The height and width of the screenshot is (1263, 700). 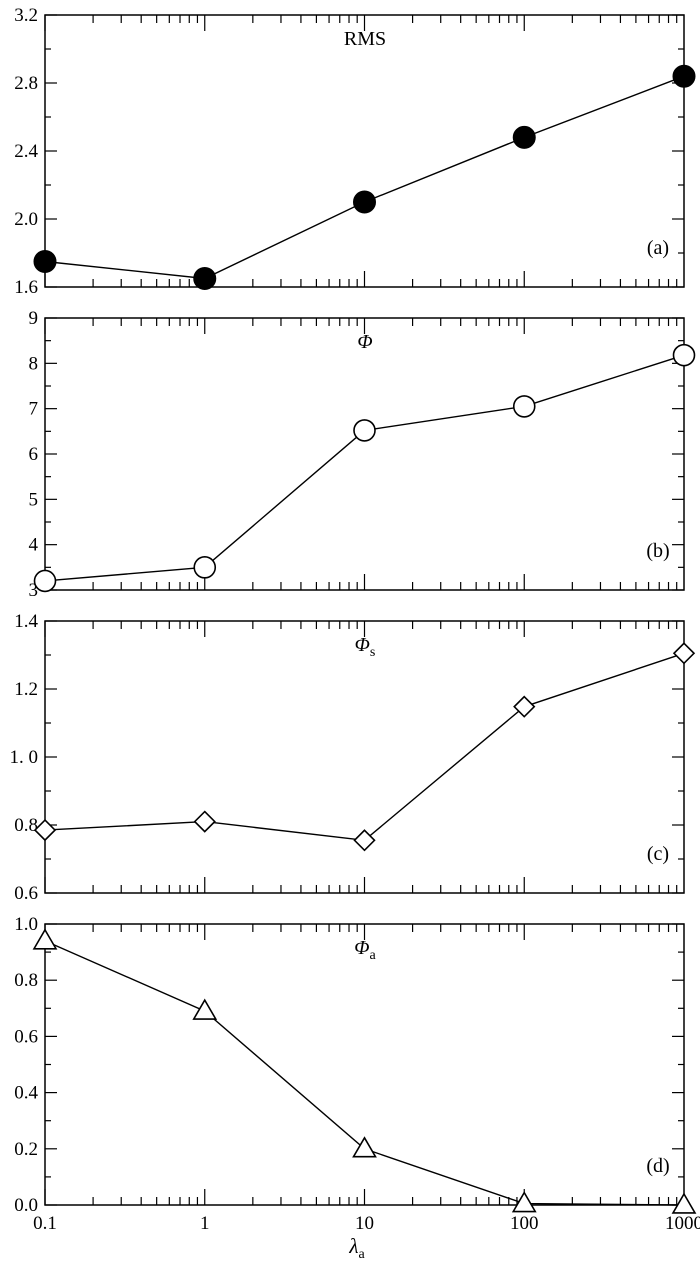 What do you see at coordinates (34, 454) in the screenshot?
I see `y-tick-label: 6` at bounding box center [34, 454].